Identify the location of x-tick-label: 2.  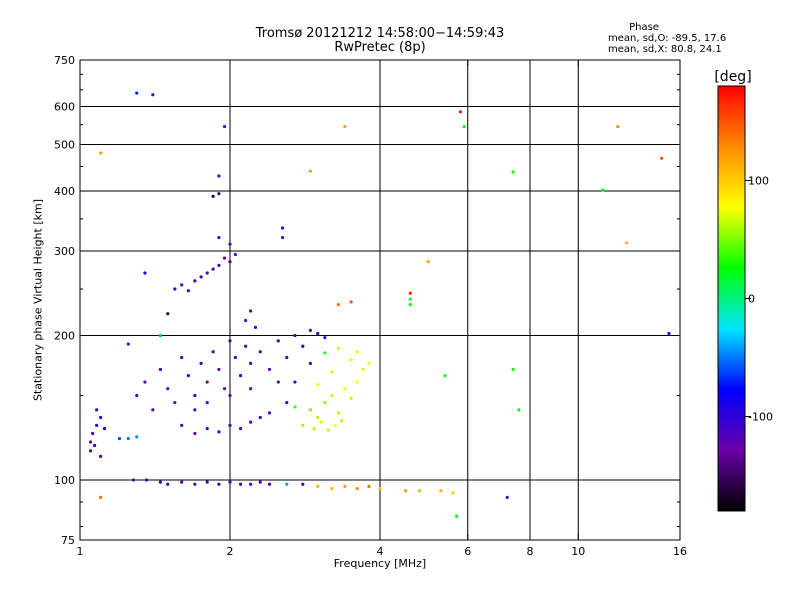
(230, 551).